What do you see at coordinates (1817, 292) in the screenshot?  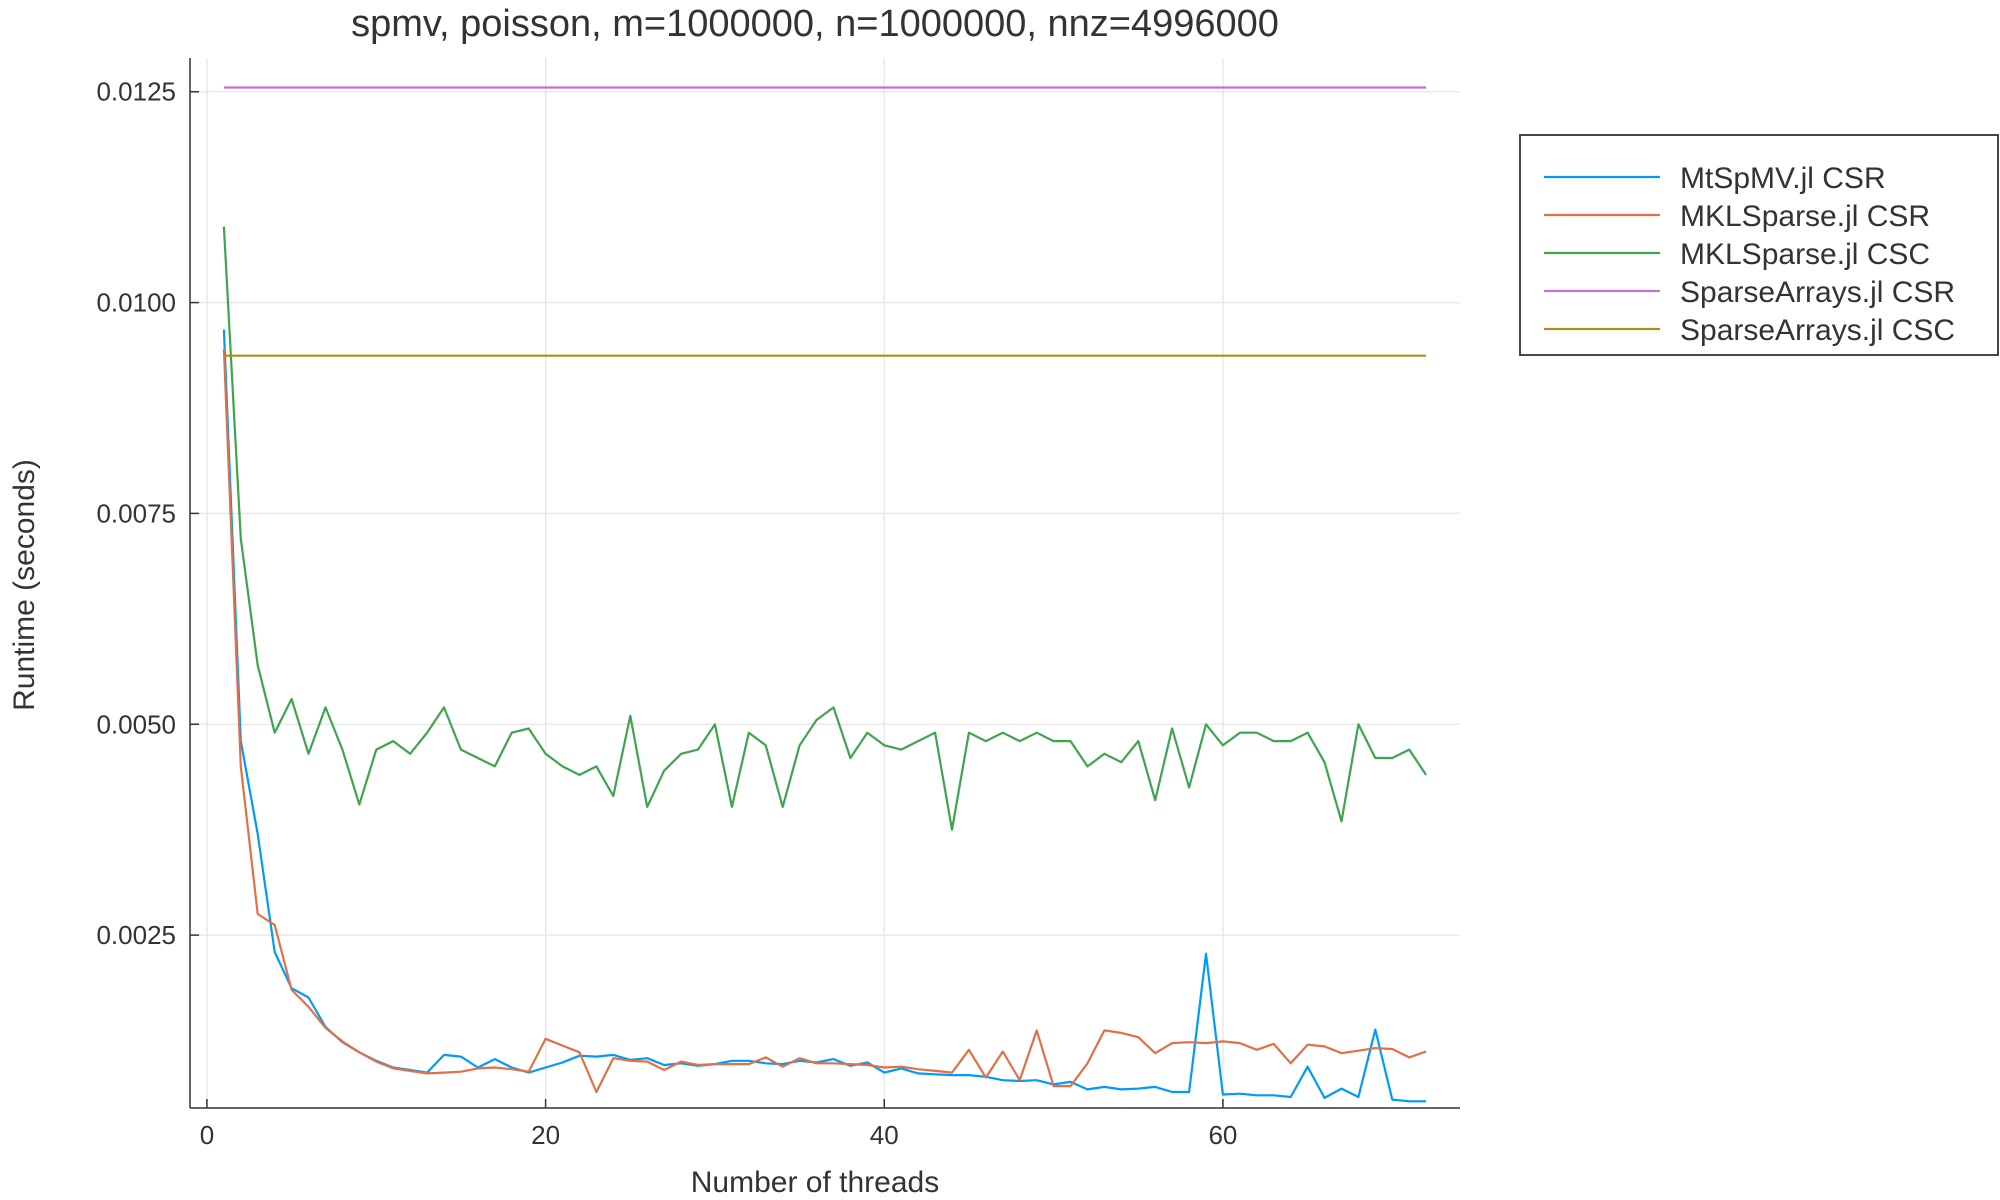 I see `legend-label: SparseArrays.jl CSR` at bounding box center [1817, 292].